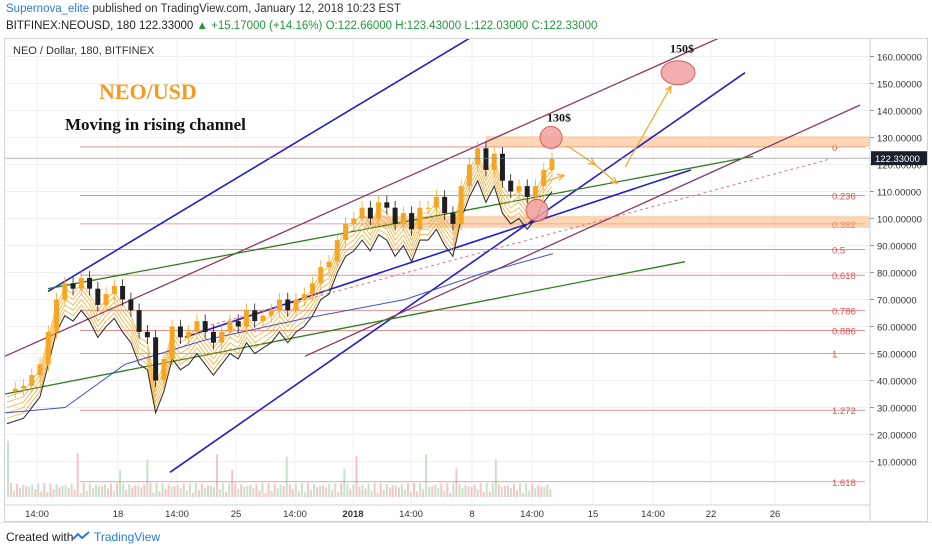 The width and height of the screenshot is (932, 551). Describe the element at coordinates (899, 166) in the screenshot. I see `price-tick-label: 120.00000` at that location.